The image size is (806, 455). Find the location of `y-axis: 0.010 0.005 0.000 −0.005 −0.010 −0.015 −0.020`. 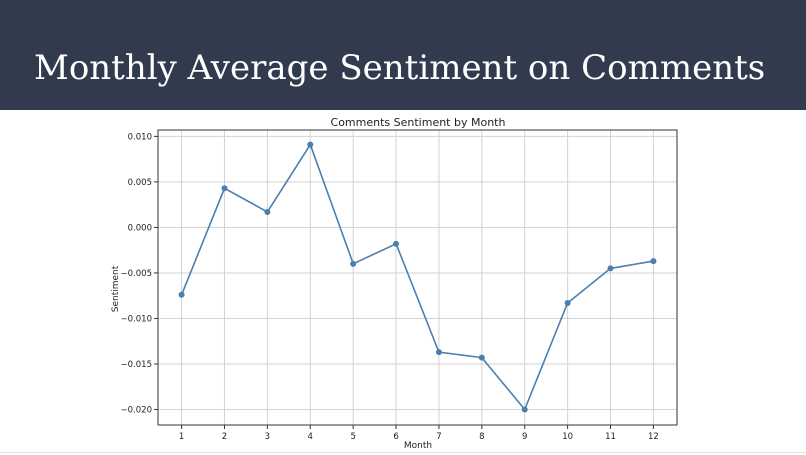

y-axis: 0.010 0.005 0.000 −0.005 −0.010 −0.015 −0.020 is located at coordinates (139, 274).